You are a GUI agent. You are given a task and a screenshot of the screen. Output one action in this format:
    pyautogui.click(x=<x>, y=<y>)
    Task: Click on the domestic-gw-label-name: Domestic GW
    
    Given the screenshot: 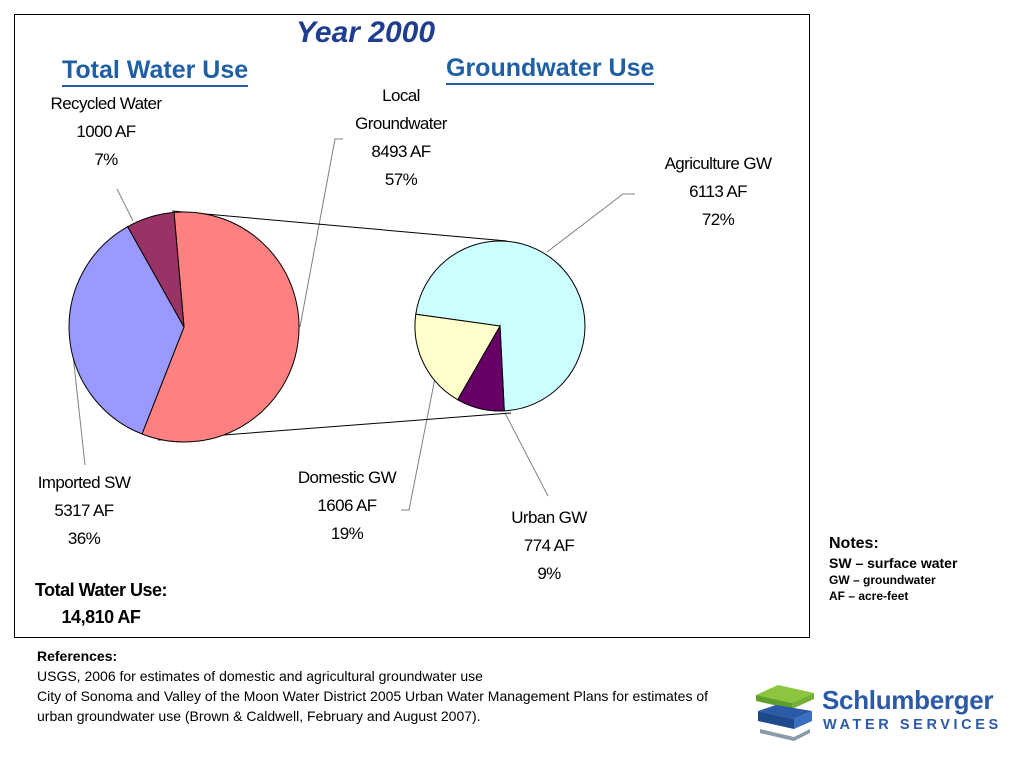 What is the action you would take?
    pyautogui.click(x=347, y=477)
    